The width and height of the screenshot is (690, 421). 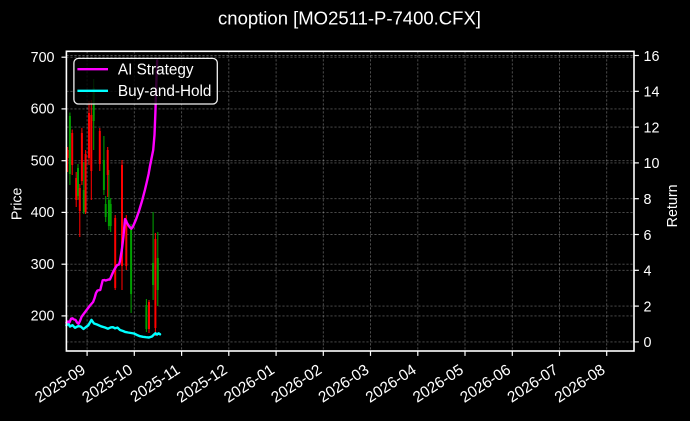 I want to click on svg-text: 2, so click(x=648, y=307).